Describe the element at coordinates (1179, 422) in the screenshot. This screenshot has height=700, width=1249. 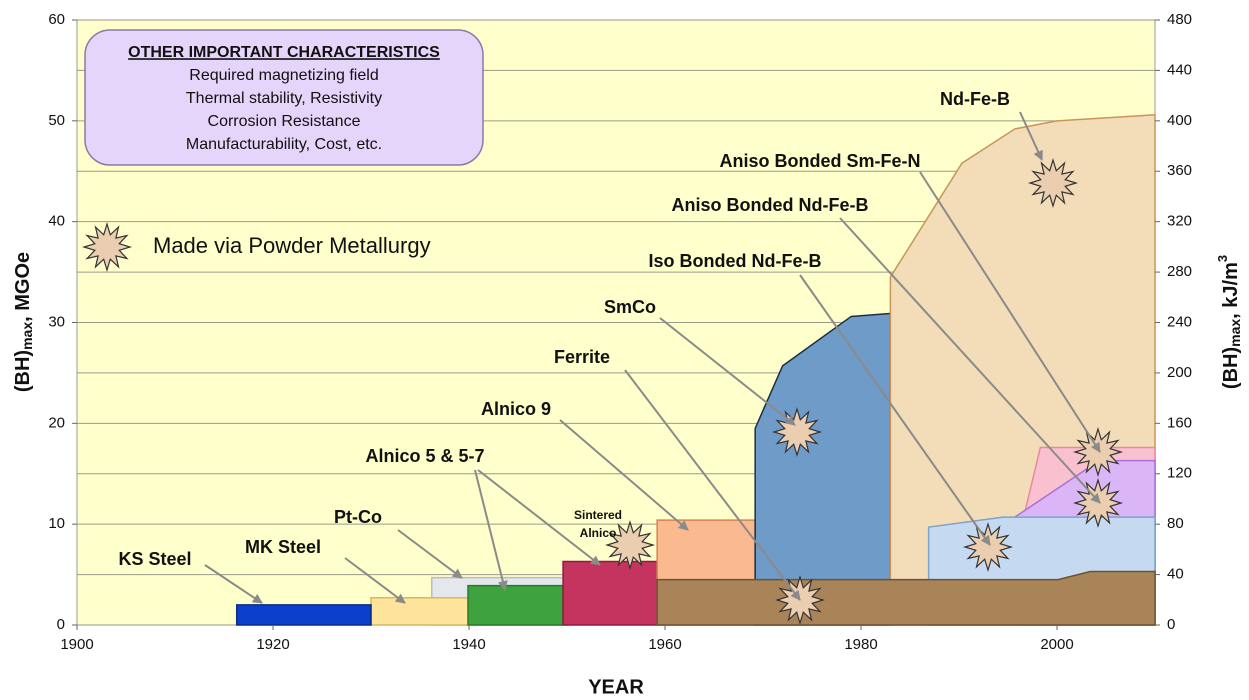
I see `y2-tick-label: 160` at that location.